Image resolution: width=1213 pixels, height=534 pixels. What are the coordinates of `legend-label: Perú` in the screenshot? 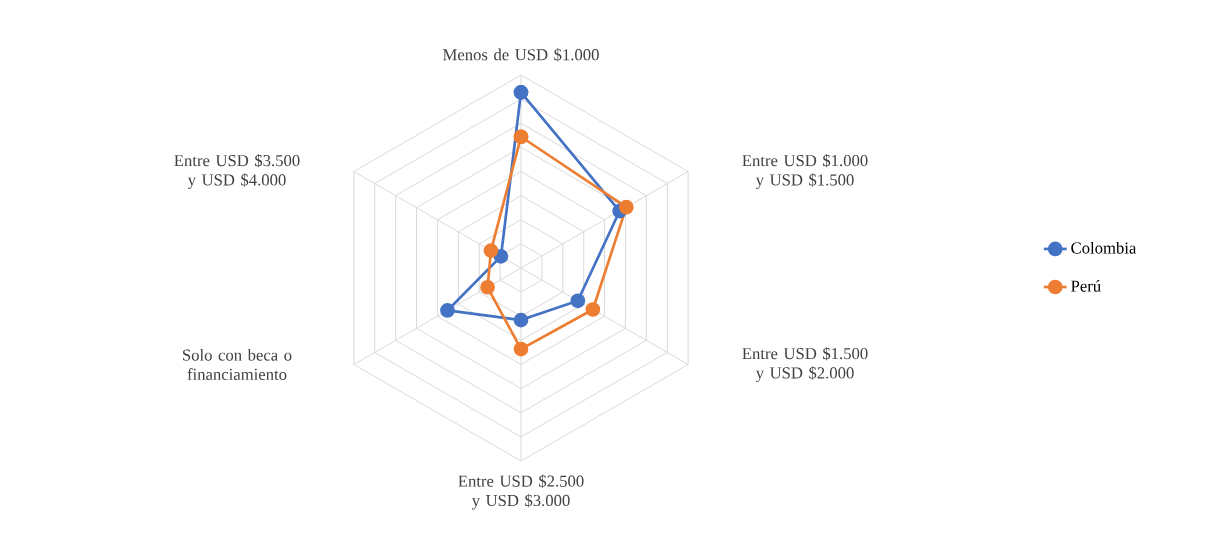 It's located at (1086, 285).